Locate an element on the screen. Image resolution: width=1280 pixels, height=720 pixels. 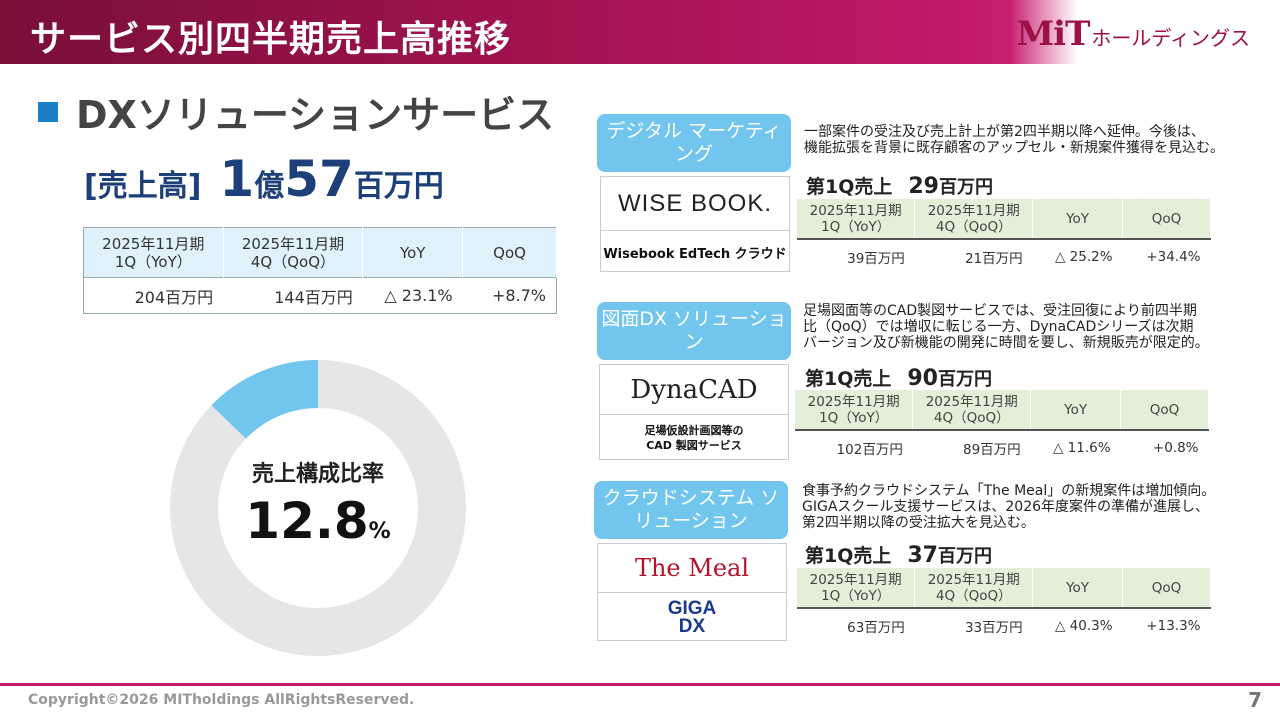
value-yoy: △ 23.1% is located at coordinates (412, 295).